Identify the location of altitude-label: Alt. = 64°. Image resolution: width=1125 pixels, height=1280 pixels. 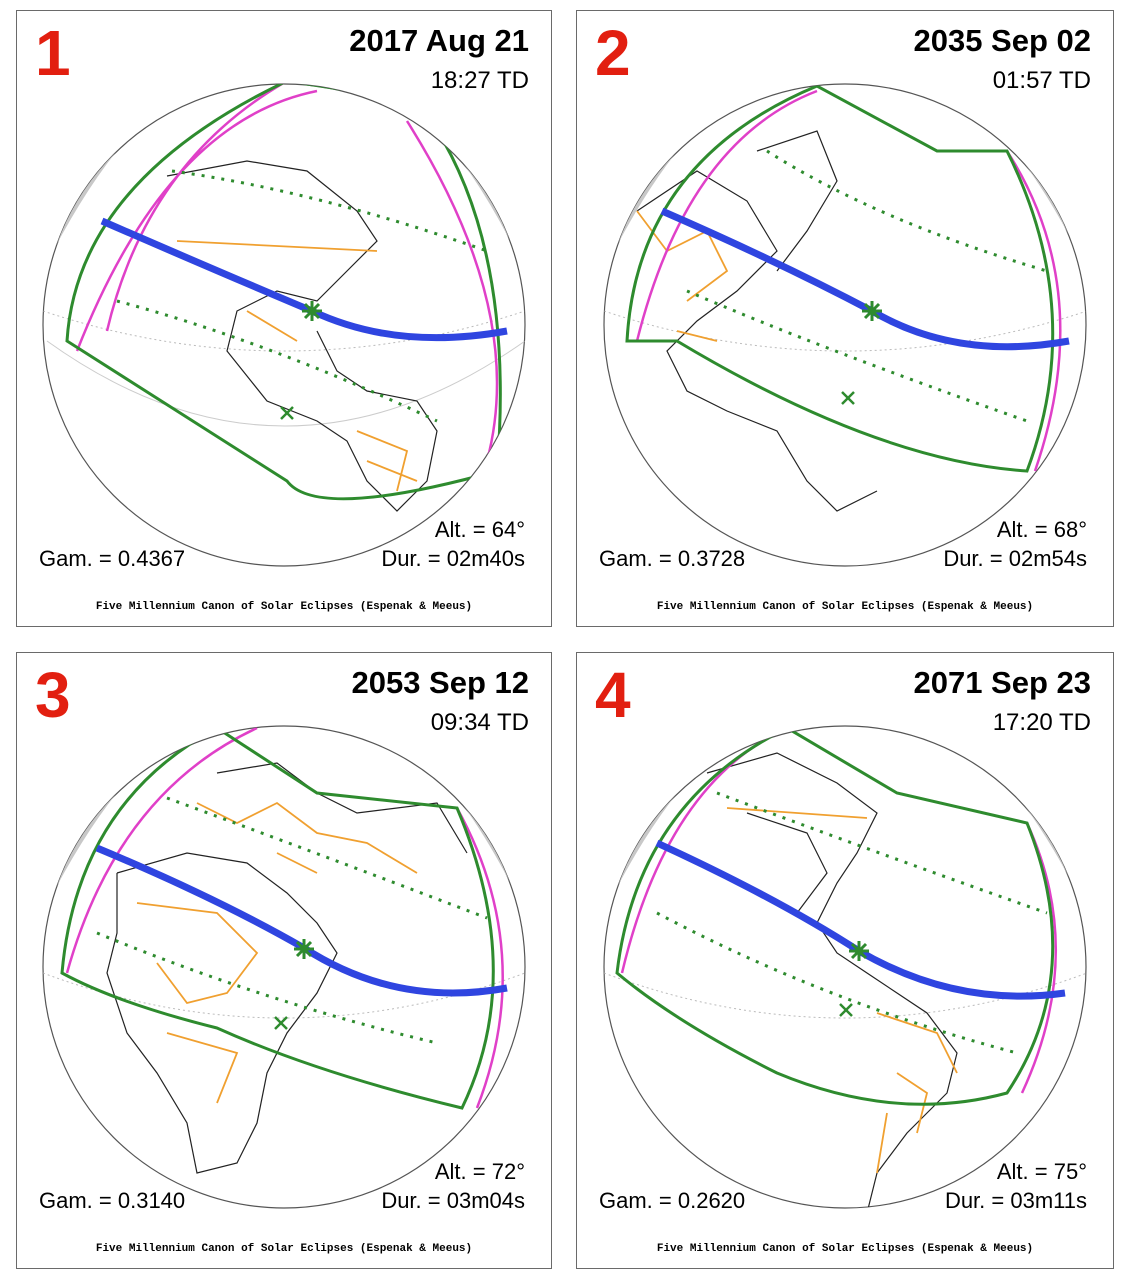
(479, 529).